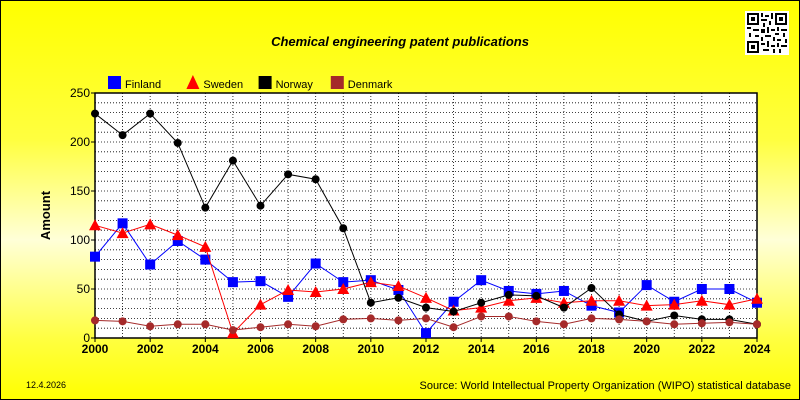 The height and width of the screenshot is (400, 800). I want to click on x-tick-label: 2014, so click(481, 349).